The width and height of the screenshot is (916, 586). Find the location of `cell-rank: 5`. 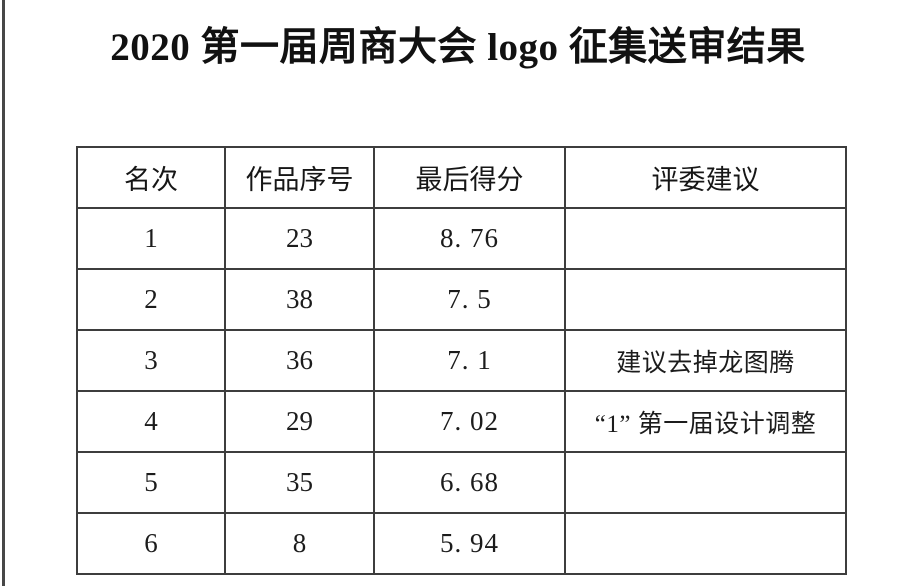

cell-rank: 5 is located at coordinates (151, 482).